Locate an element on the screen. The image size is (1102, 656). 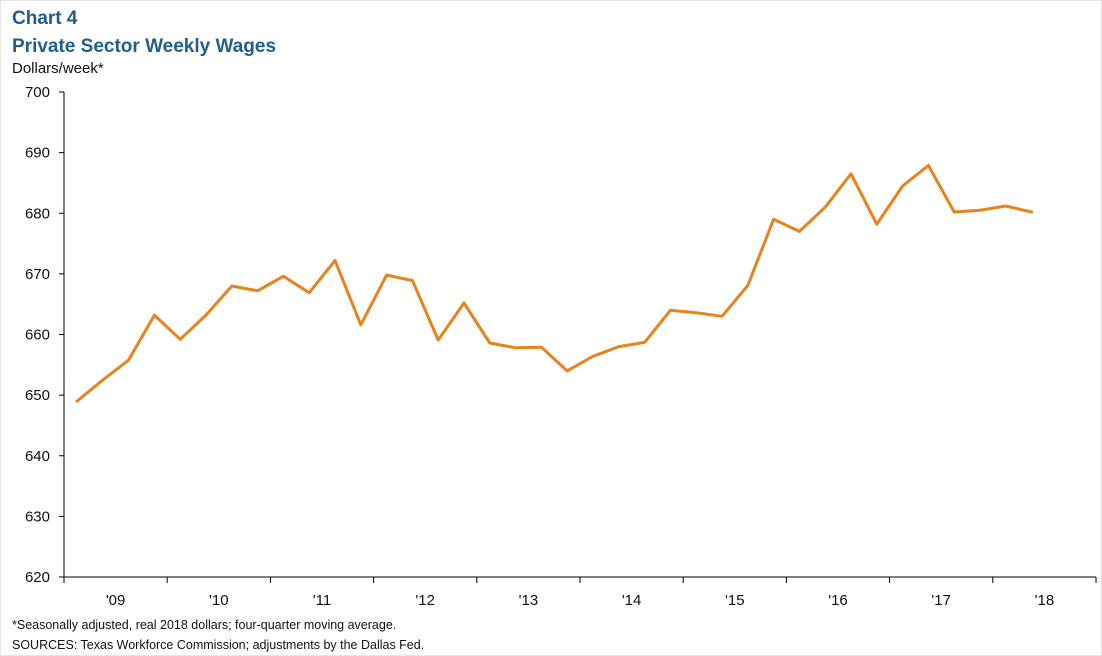
y-tick-label: 630 is located at coordinates (37, 516).